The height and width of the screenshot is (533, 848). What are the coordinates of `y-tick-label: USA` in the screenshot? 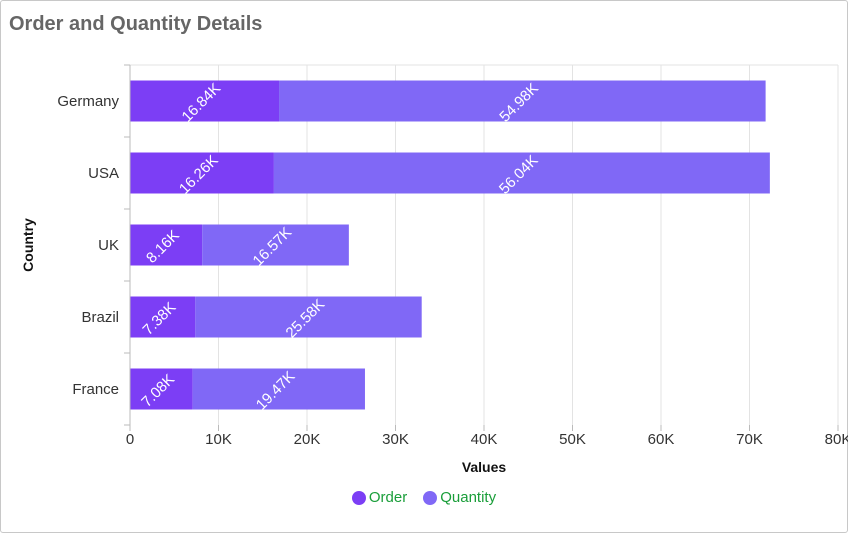 It's located at (103, 173).